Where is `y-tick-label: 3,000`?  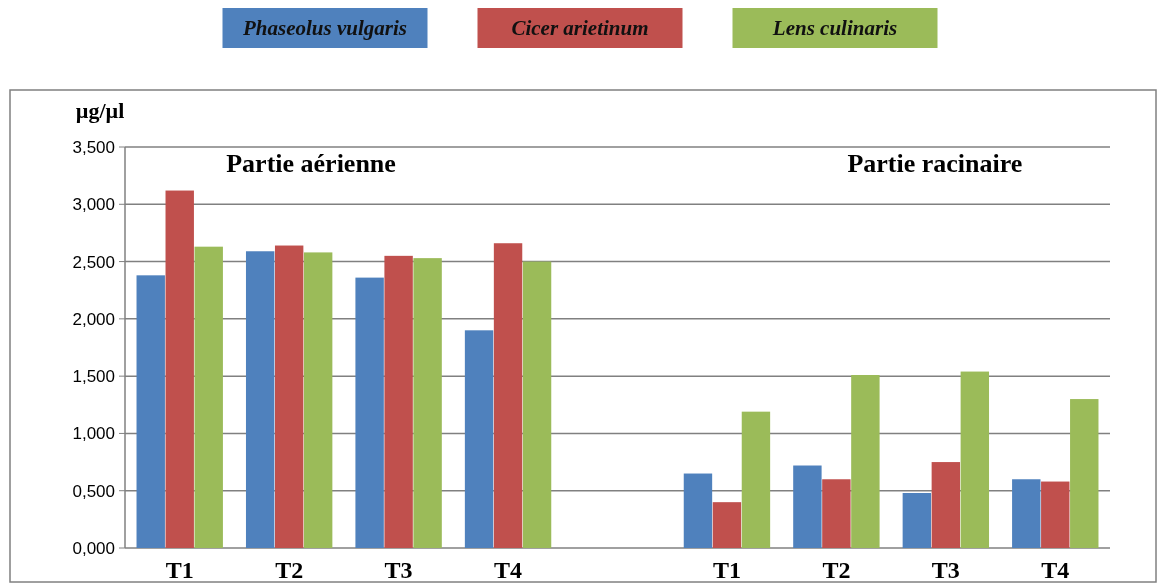
y-tick-label: 3,000 is located at coordinates (93, 205).